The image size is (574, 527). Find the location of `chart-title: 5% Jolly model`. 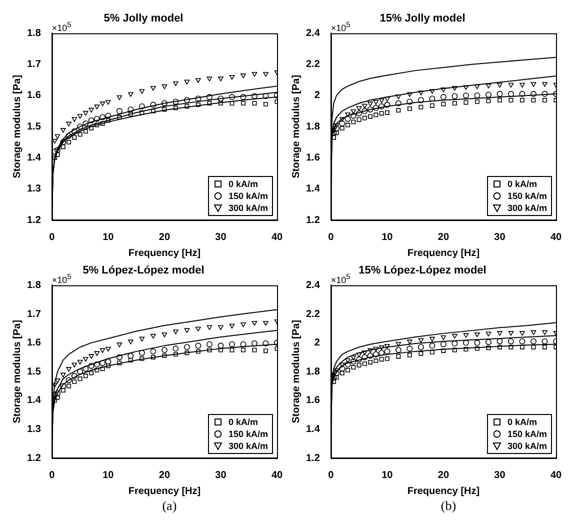

chart-title: 5% Jolly model is located at coordinates (144, 18).